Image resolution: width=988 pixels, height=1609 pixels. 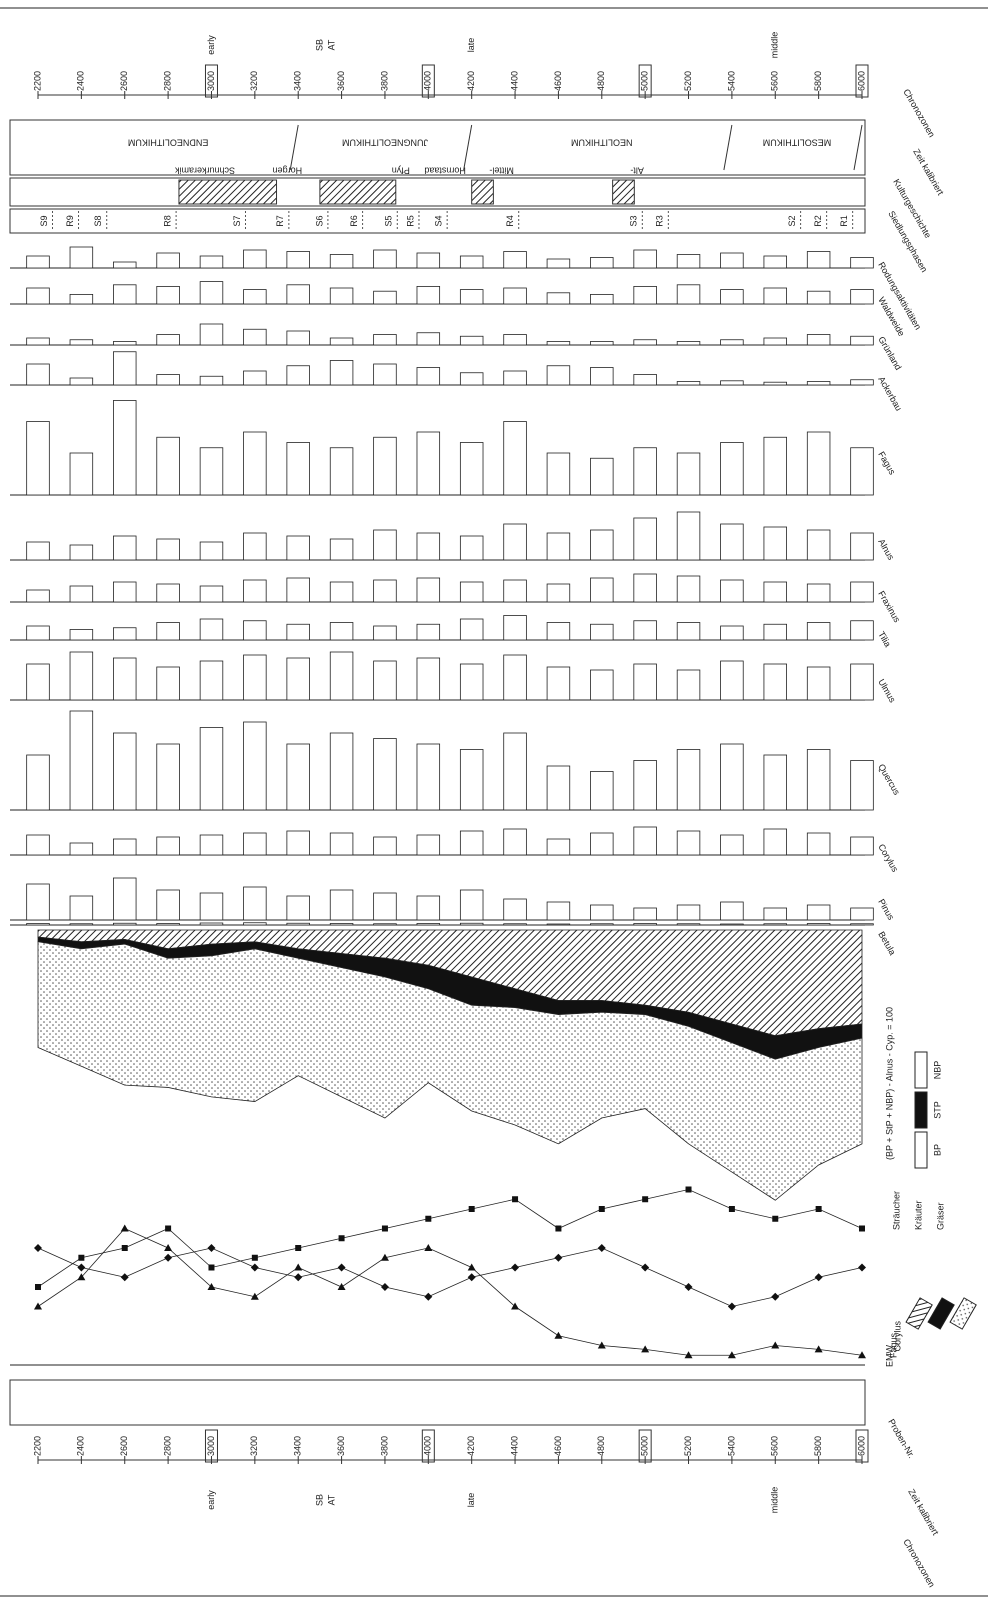 I want to click on panel-label: (BP + StP + NBP) - Alnus - Cyp. = 100, so click(x=889, y=1083).